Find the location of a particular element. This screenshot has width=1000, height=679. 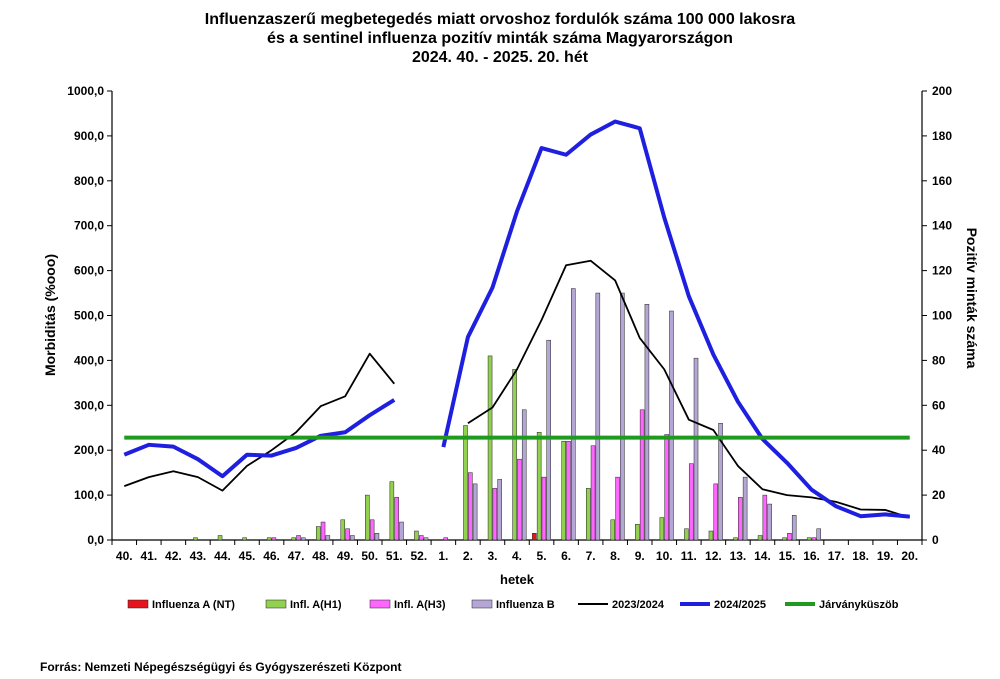

left-tick-label: 400,0 is located at coordinates (89, 360).